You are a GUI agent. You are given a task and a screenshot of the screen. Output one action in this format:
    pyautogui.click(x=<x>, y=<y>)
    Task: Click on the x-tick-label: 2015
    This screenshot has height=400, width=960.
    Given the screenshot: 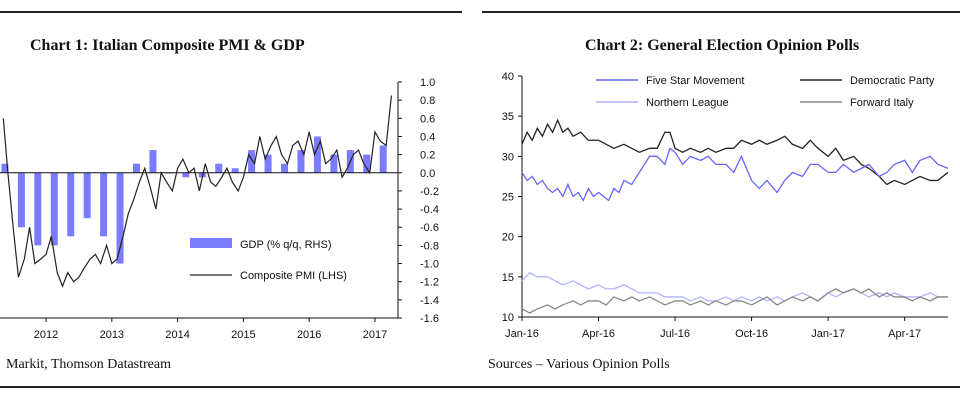 What is the action you would take?
    pyautogui.click(x=243, y=335)
    